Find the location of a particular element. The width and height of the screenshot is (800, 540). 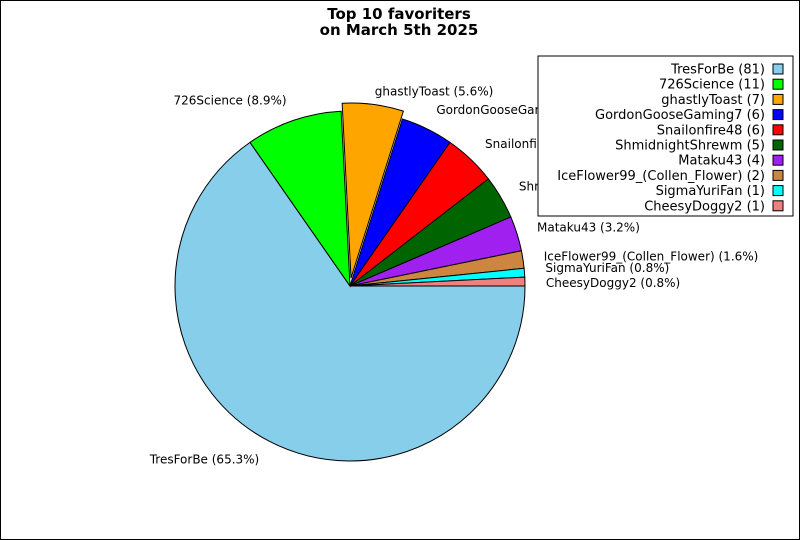

legend-entry: CheesyDoggy2 (1) is located at coordinates (704, 206).